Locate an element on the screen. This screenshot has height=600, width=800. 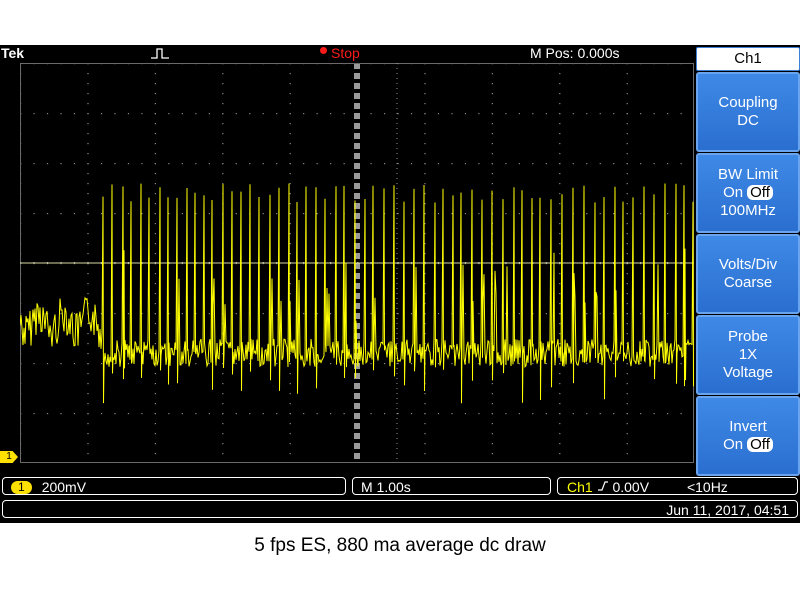
rising-edge-icon is located at coordinates (603, 487).